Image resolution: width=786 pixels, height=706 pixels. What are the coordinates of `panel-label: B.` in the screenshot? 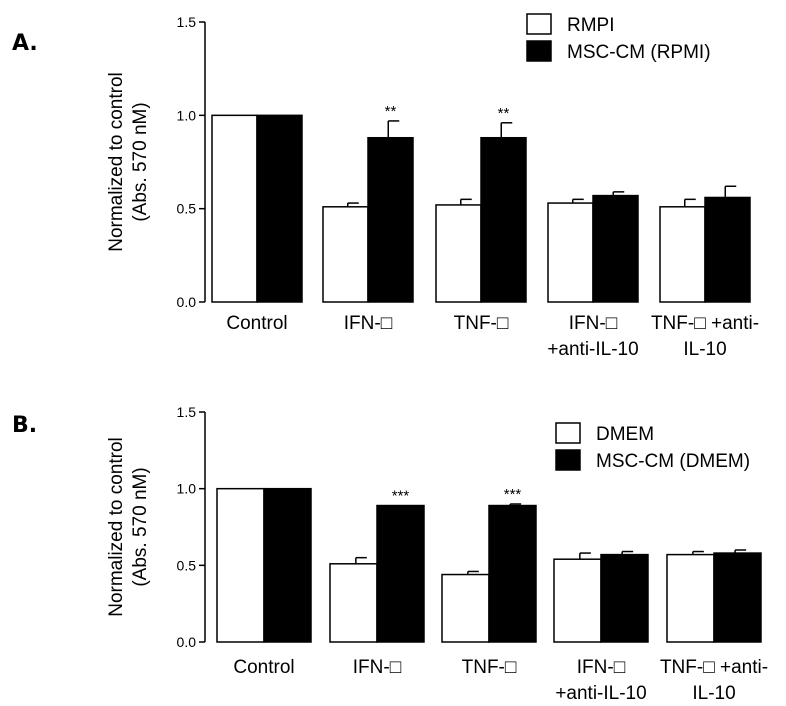 It's located at (24, 425).